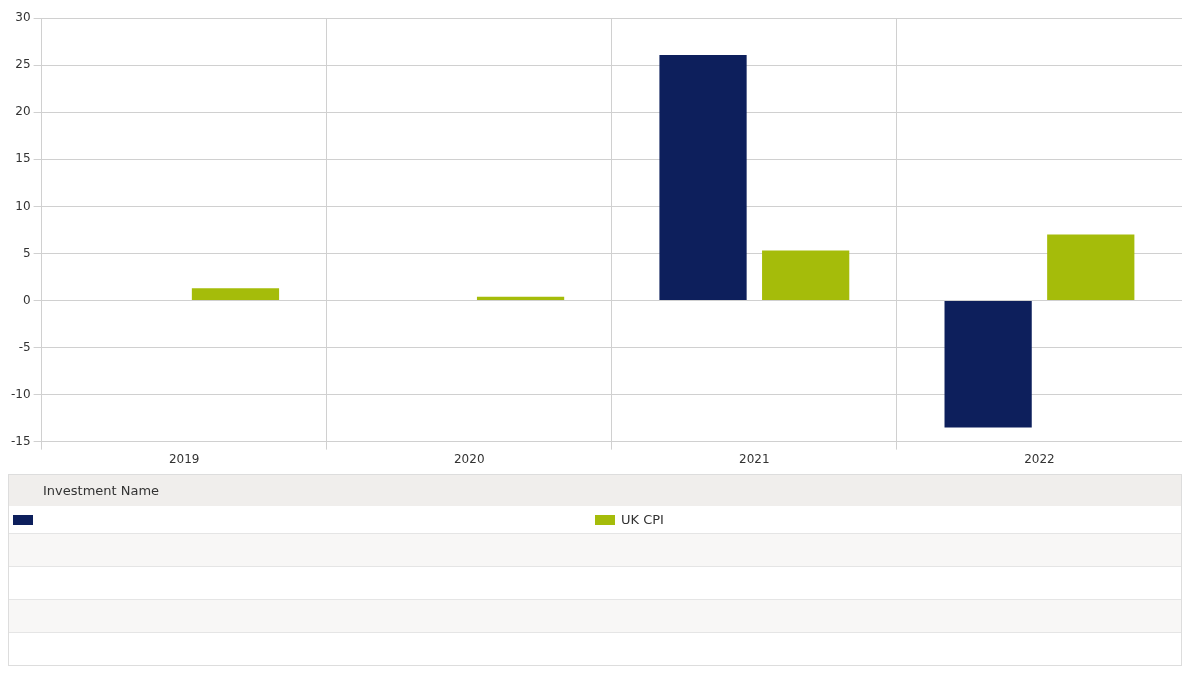 The image size is (1190, 681). I want to click on x-tick-label: 2019, so click(184, 458).